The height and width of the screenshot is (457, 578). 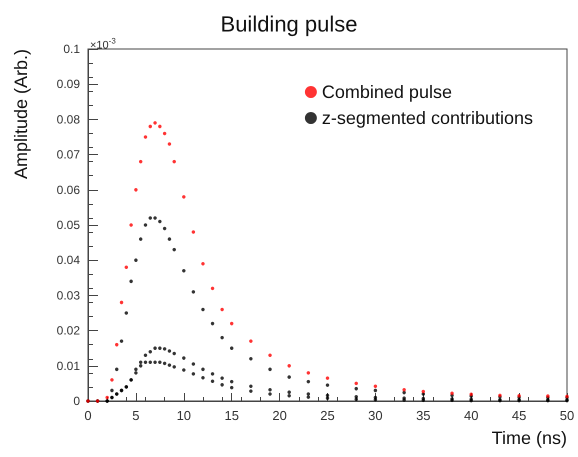 What do you see at coordinates (21, 114) in the screenshot?
I see `y-axis-title: Amplitude (Arb.)` at bounding box center [21, 114].